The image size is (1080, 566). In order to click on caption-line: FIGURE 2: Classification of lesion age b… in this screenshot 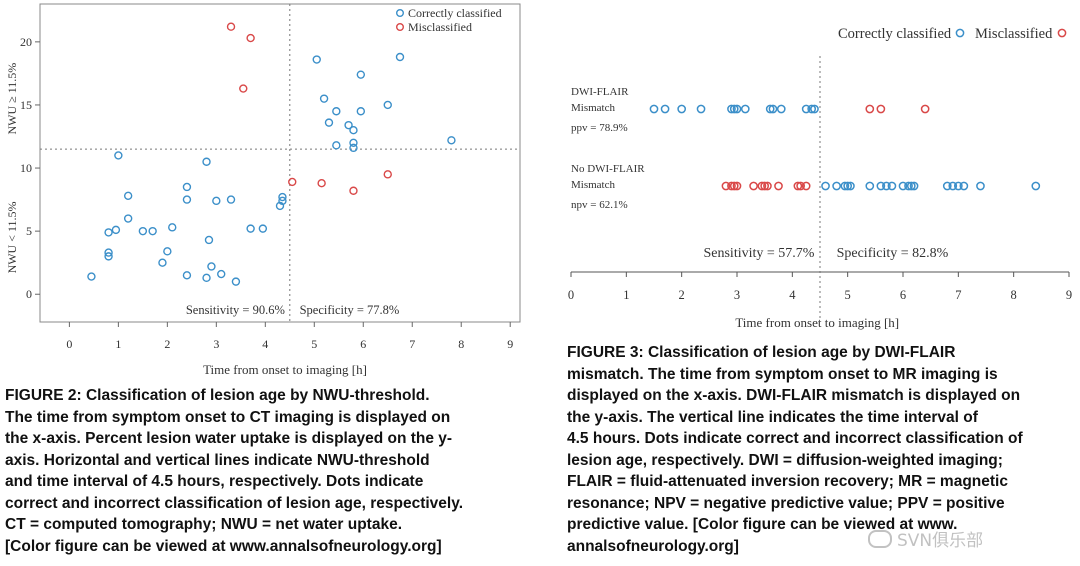, I will do `click(217, 395)`.